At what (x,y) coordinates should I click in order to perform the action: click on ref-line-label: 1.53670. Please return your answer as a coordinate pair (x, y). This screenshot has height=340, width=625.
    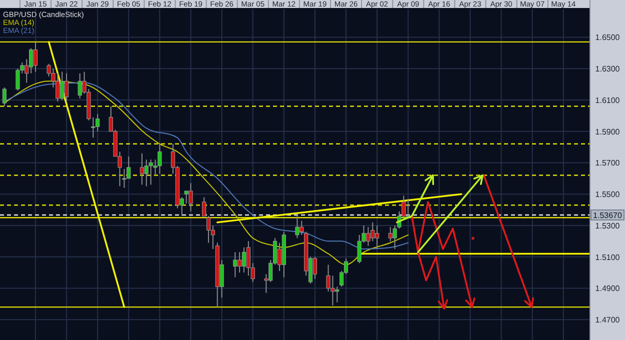
    Looking at the image, I should click on (608, 215).